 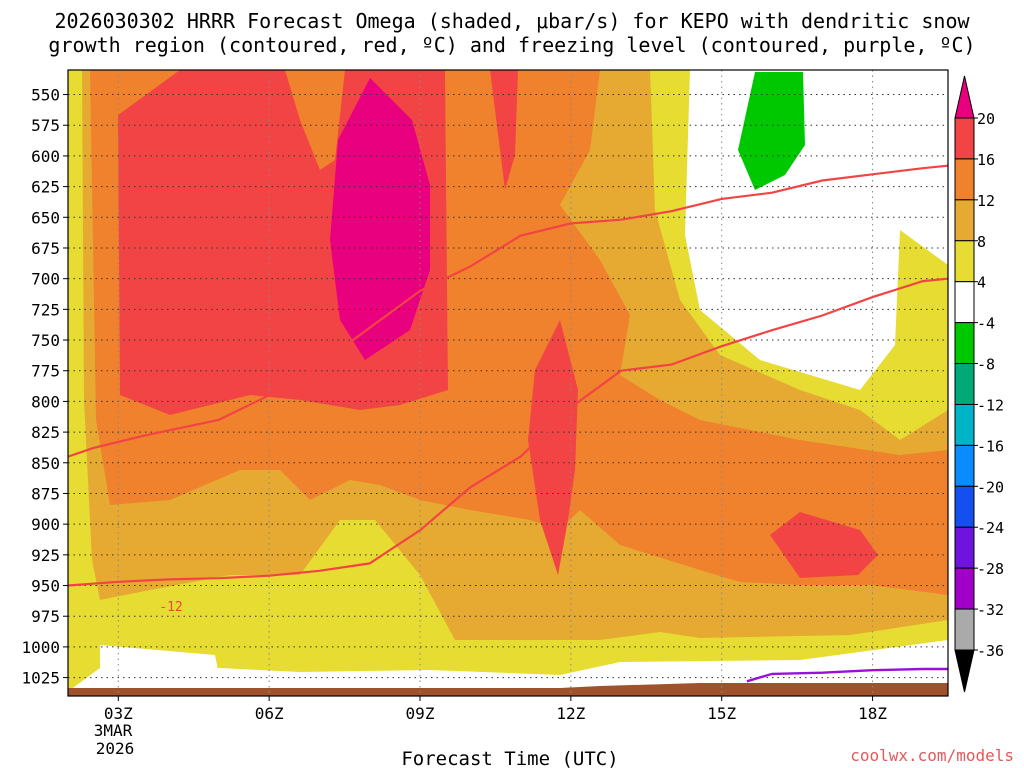 What do you see at coordinates (113, 730) in the screenshot?
I see `date-label-line1: 3MAR` at bounding box center [113, 730].